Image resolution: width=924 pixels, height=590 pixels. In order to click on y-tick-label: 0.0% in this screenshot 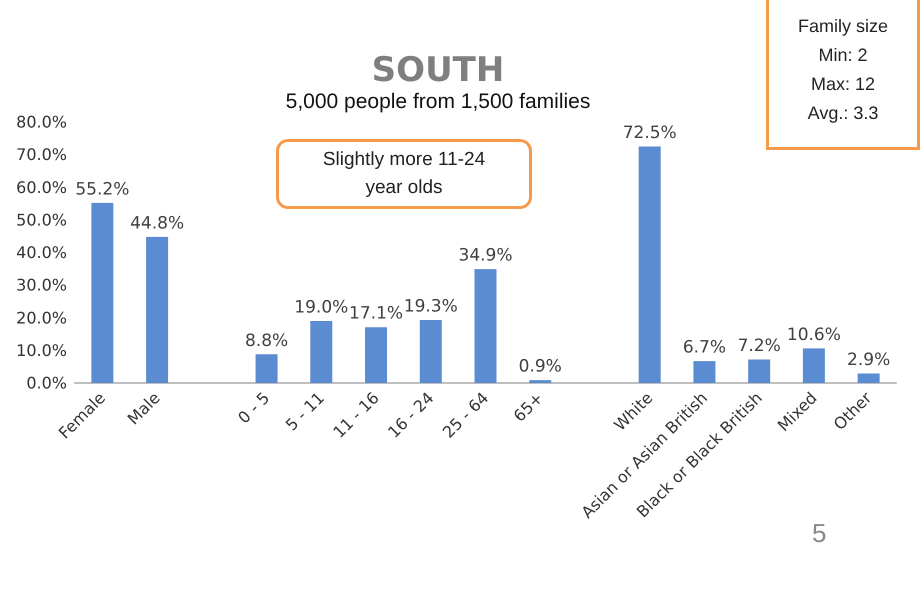, I will do `click(46, 383)`.